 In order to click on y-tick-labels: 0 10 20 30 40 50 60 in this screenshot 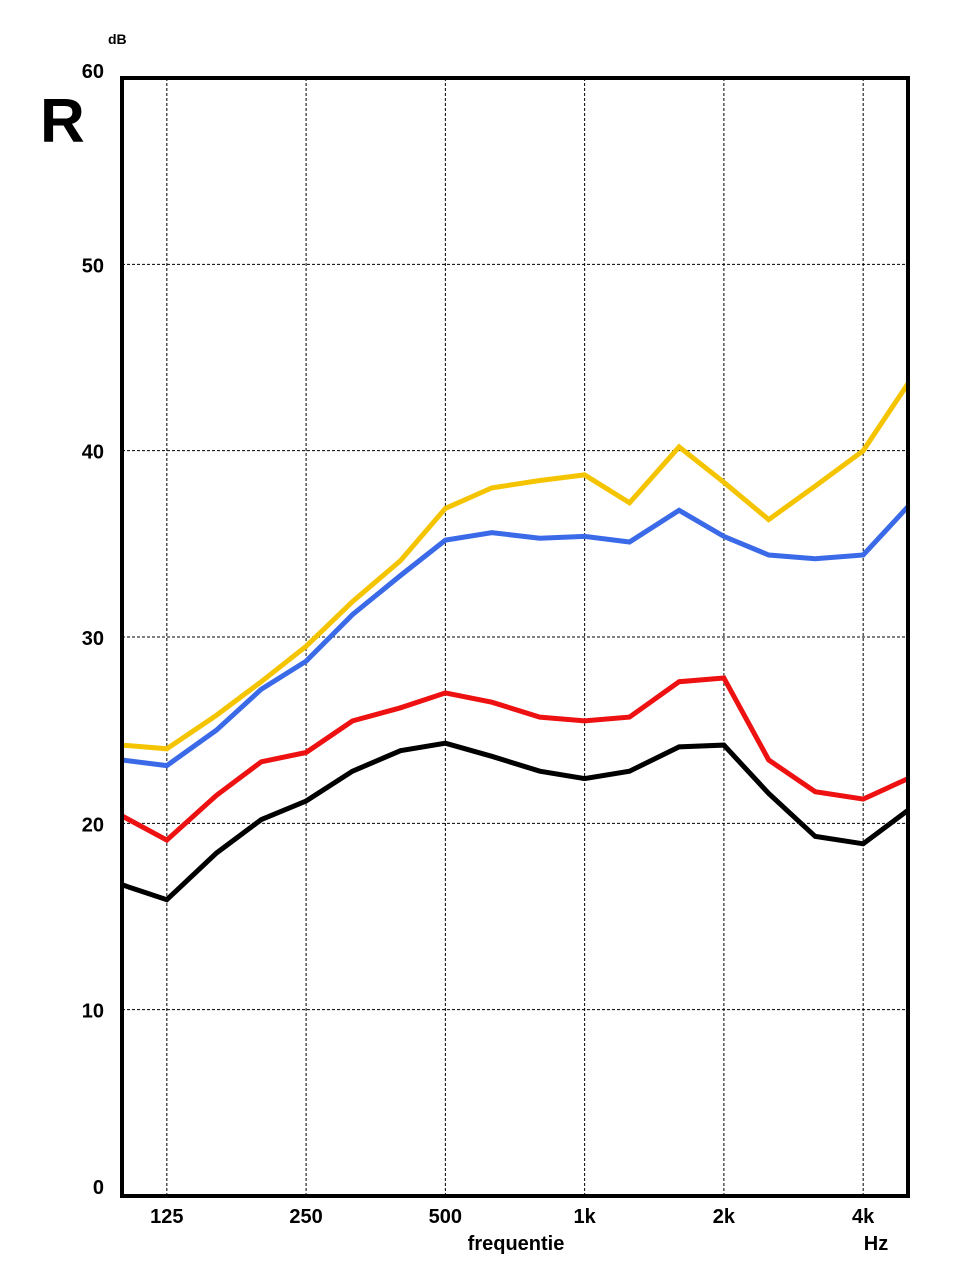, I will do `click(93, 630)`.